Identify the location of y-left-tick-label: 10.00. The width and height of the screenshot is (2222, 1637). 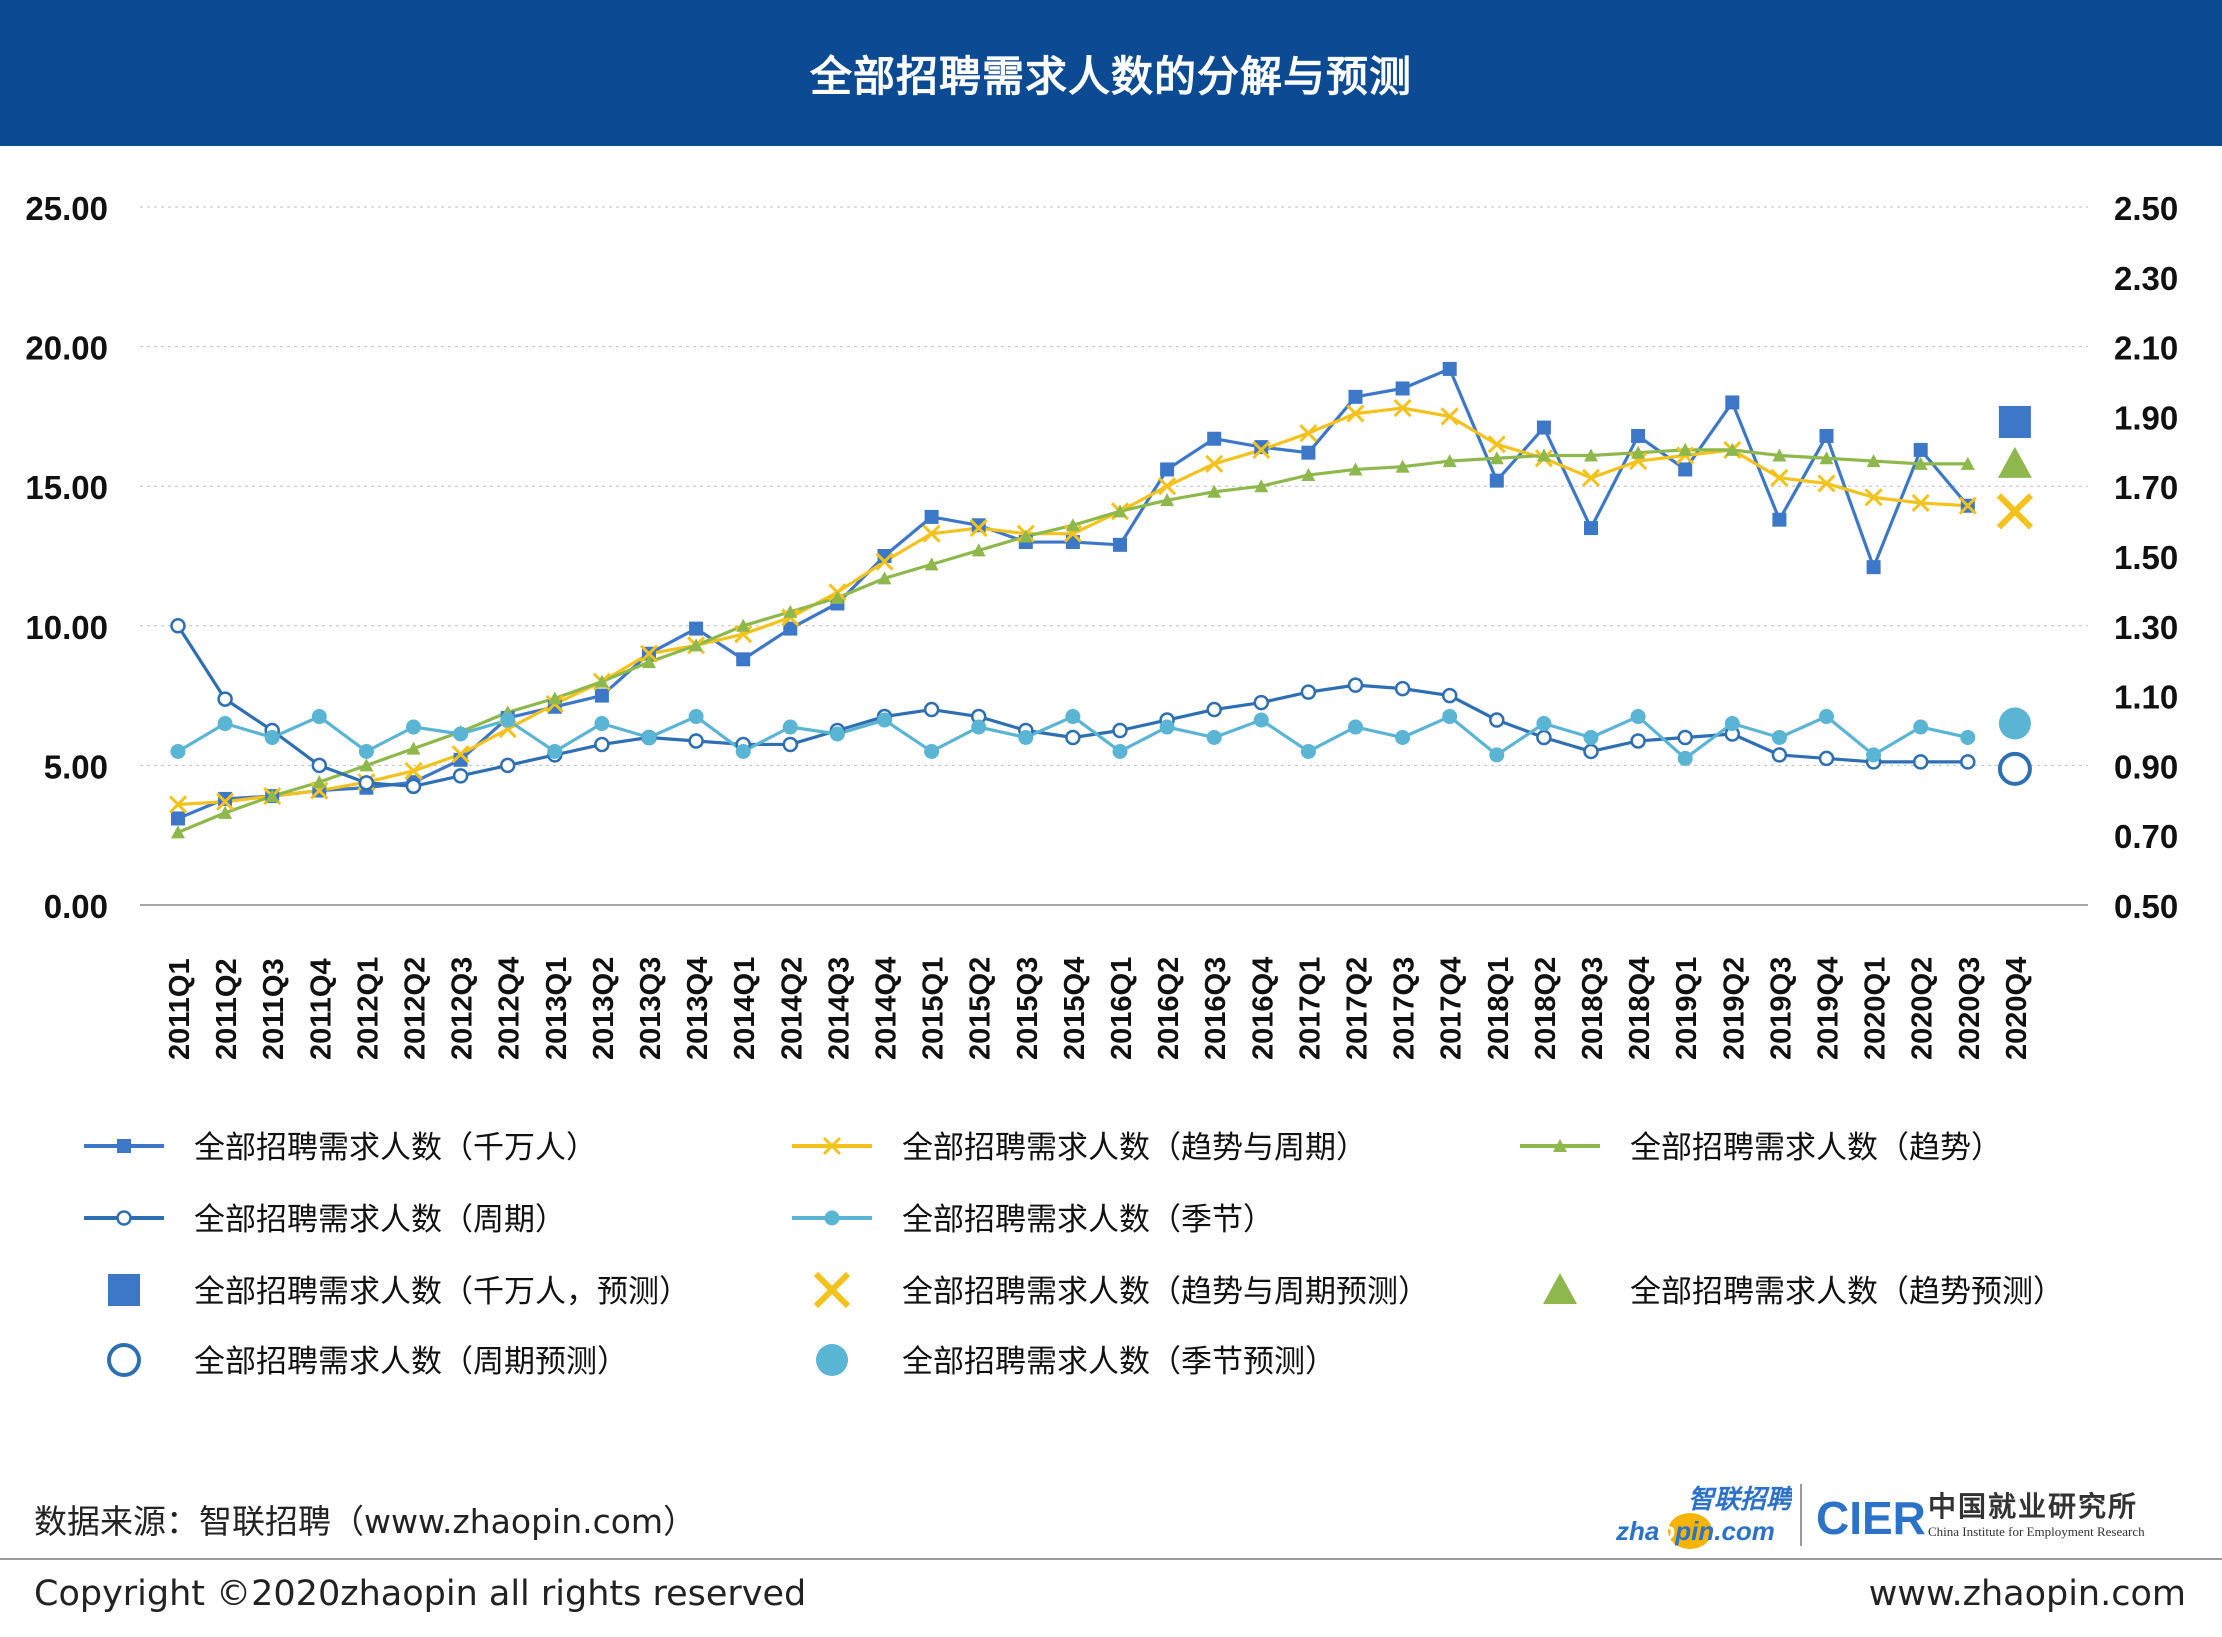
(66, 627).